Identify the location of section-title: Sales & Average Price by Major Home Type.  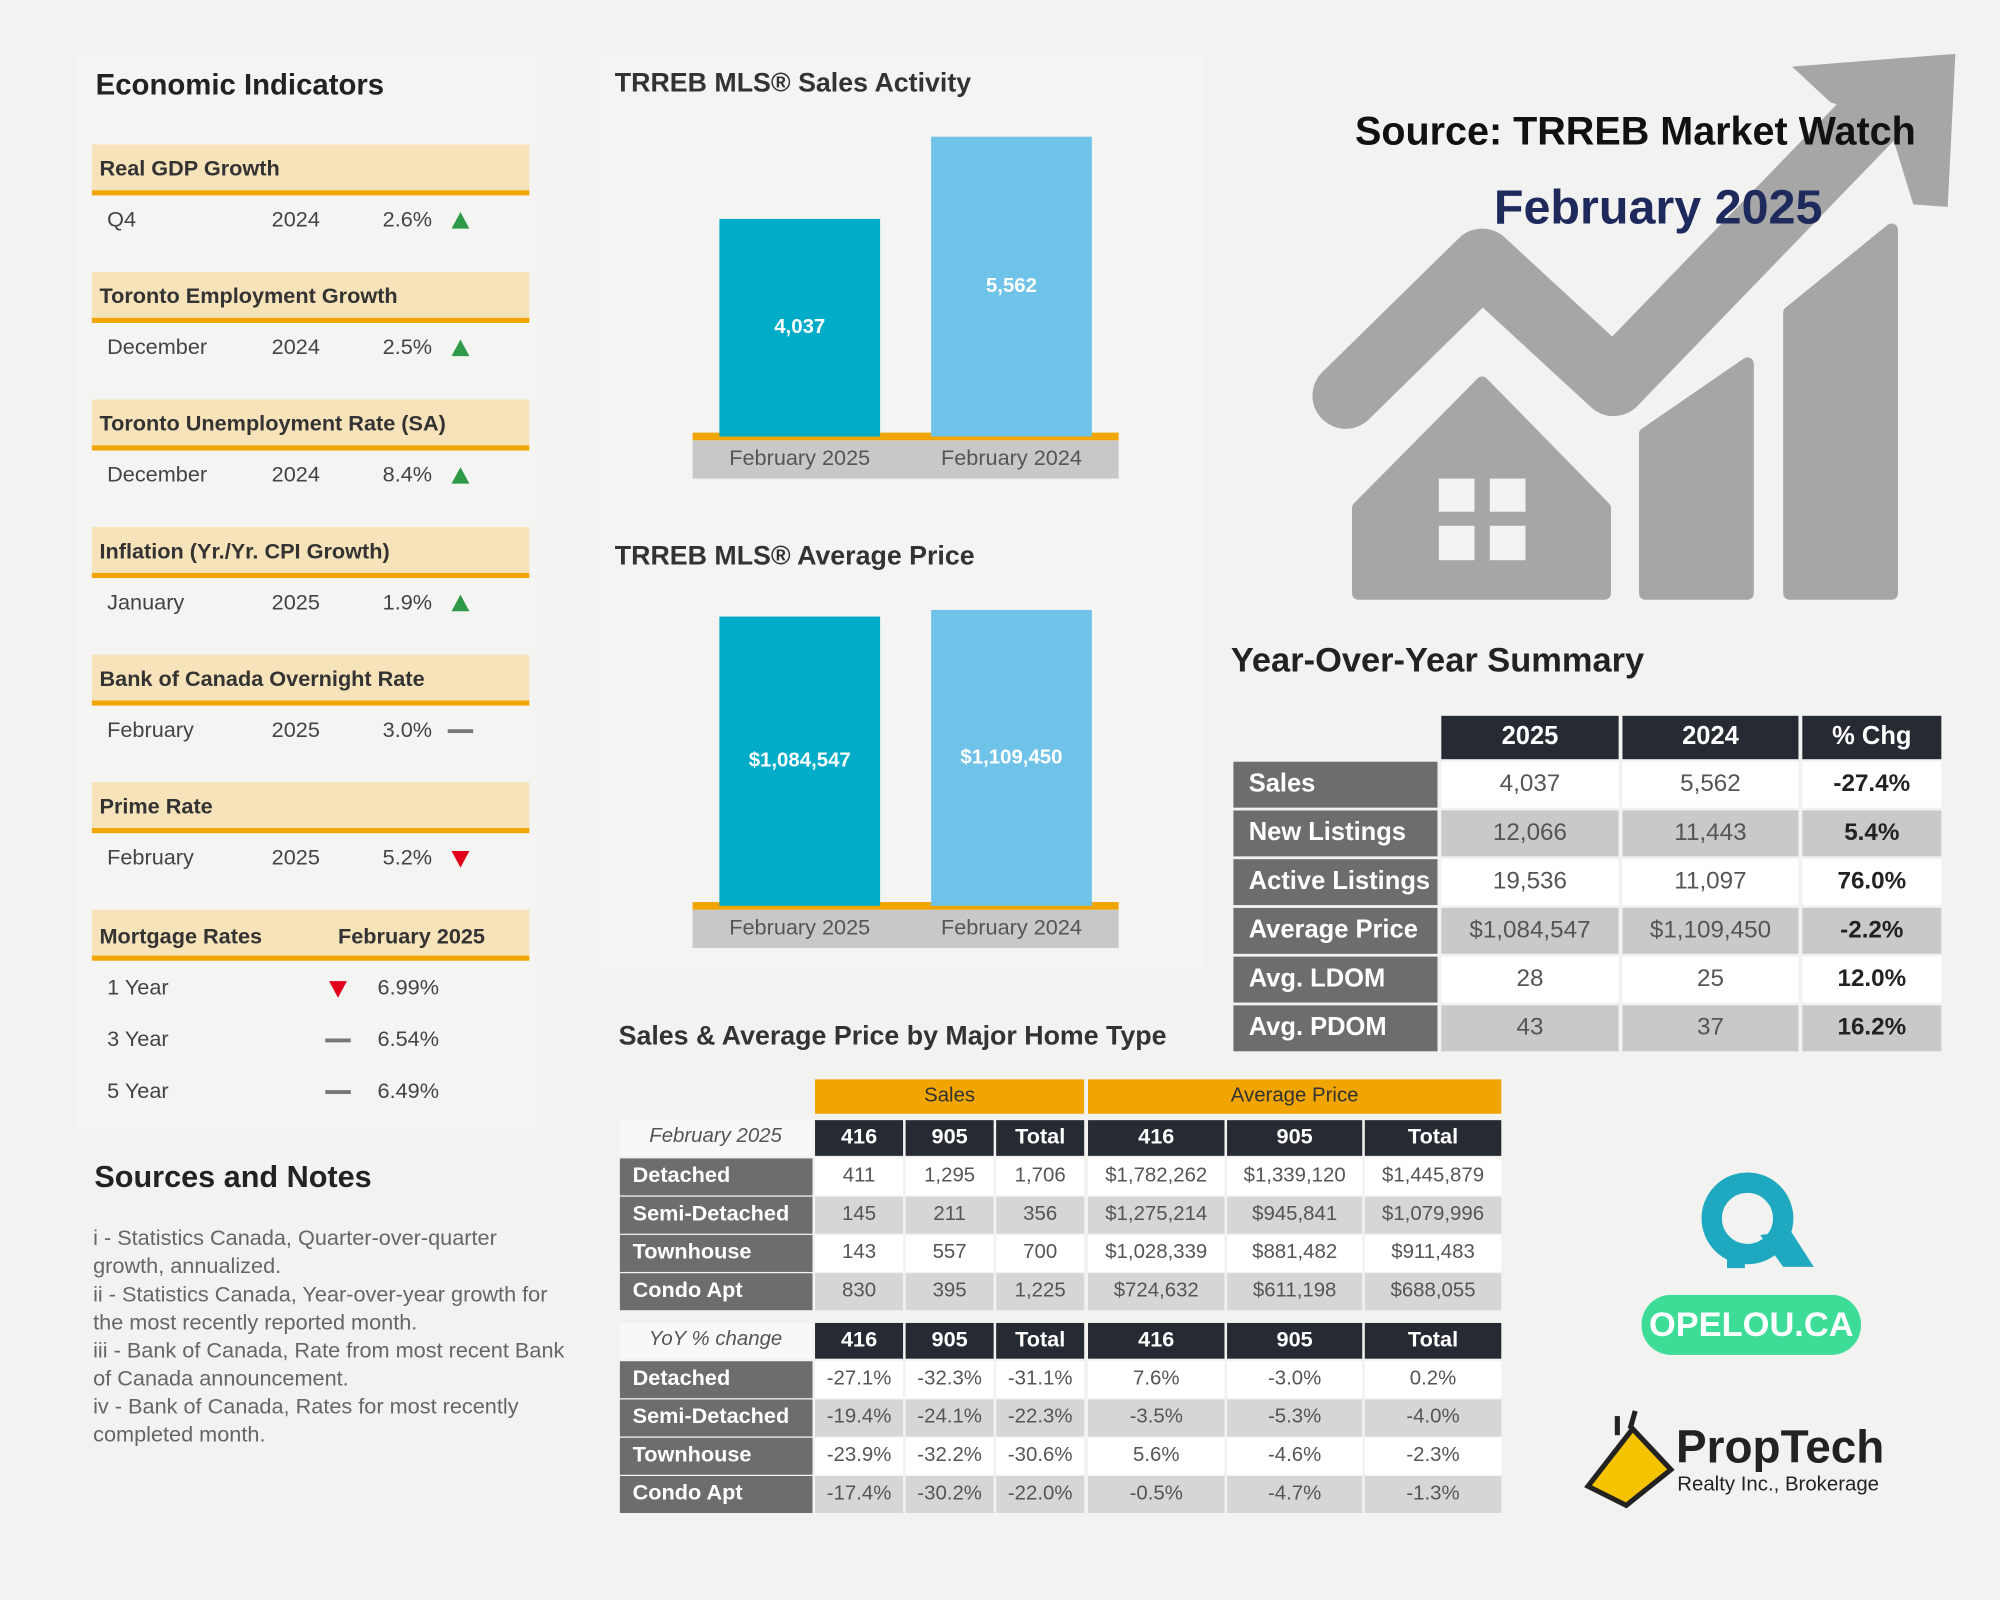
(893, 1035).